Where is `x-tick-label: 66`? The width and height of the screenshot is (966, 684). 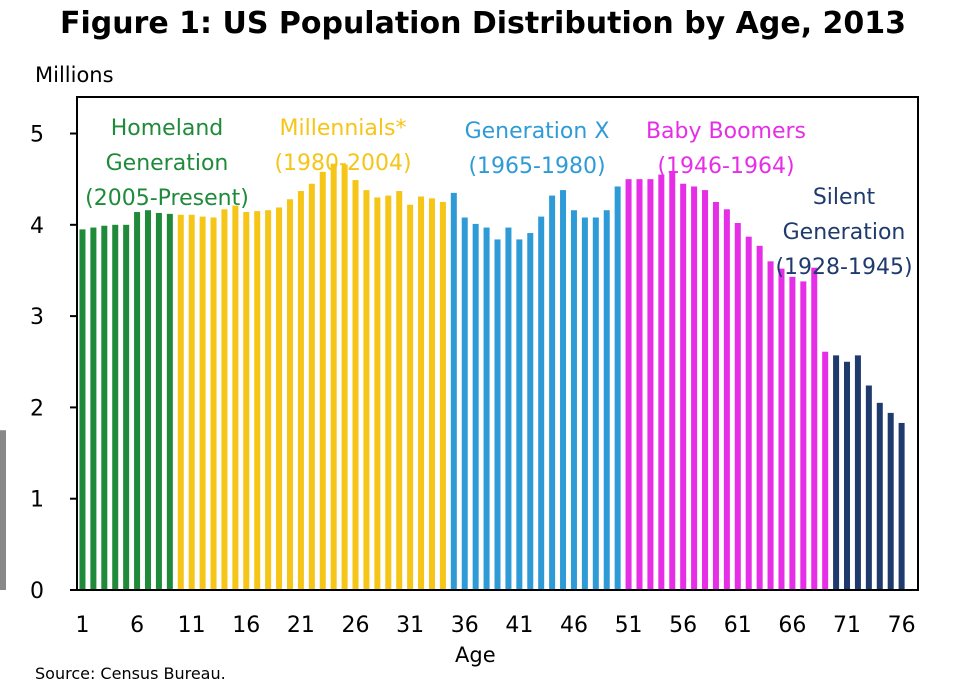
x-tick-label: 66 is located at coordinates (792, 625).